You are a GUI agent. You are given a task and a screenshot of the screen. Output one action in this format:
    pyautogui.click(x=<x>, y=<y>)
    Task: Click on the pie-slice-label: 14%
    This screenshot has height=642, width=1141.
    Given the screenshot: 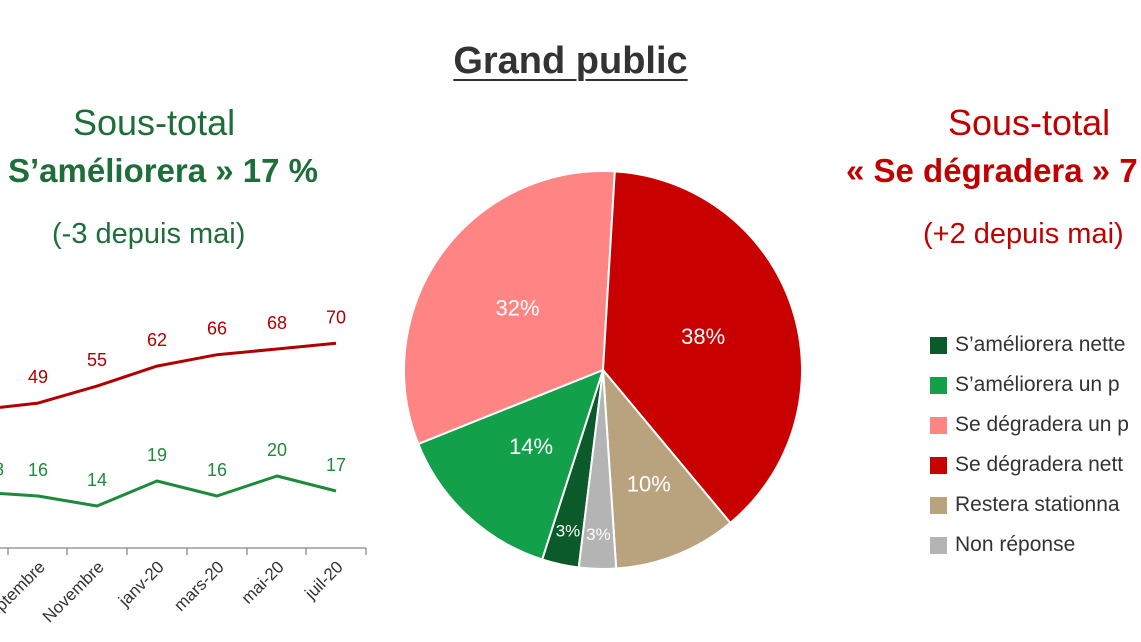 What is the action you would take?
    pyautogui.click(x=531, y=446)
    